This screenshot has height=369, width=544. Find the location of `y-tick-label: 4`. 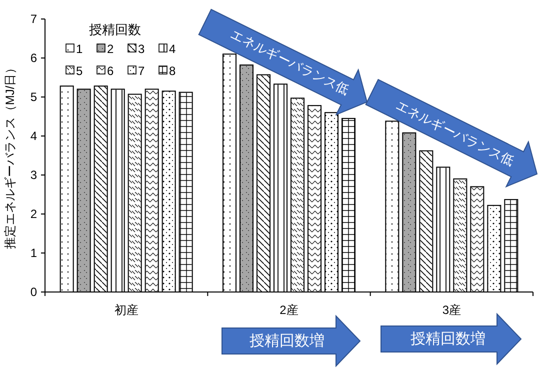

y-tick-label: 4 is located at coordinates (34, 136).